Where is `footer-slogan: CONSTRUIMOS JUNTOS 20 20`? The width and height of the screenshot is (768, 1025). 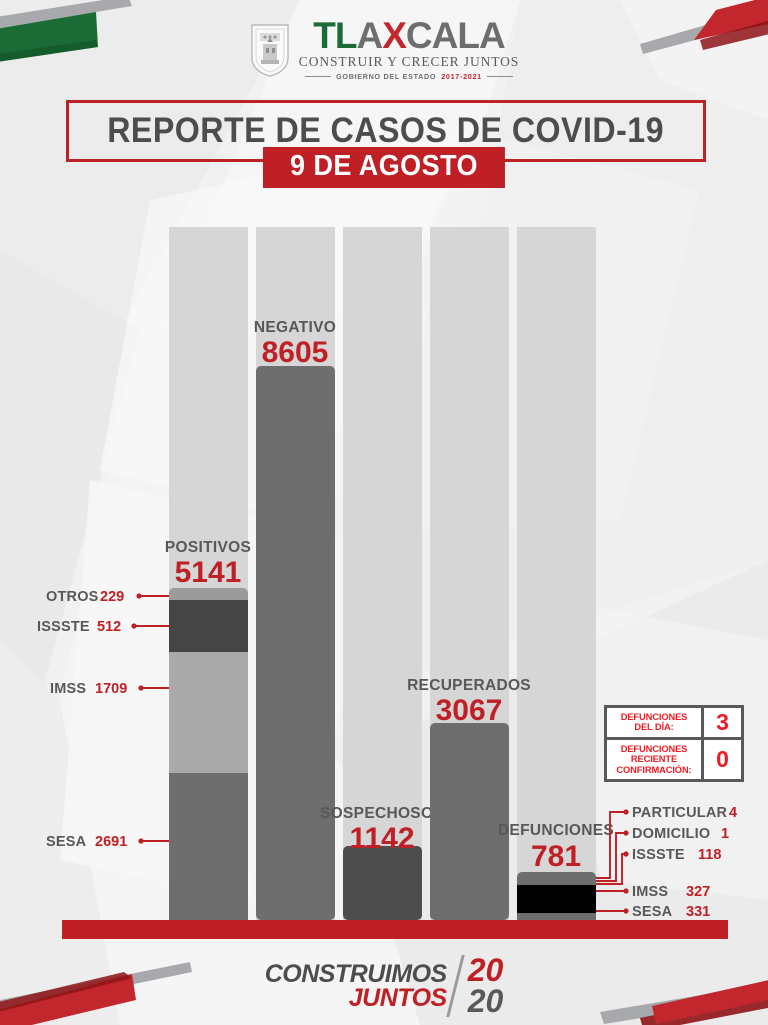
footer-slogan: CONSTRUIMOS JUNTOS 20 20 is located at coordinates (384, 985).